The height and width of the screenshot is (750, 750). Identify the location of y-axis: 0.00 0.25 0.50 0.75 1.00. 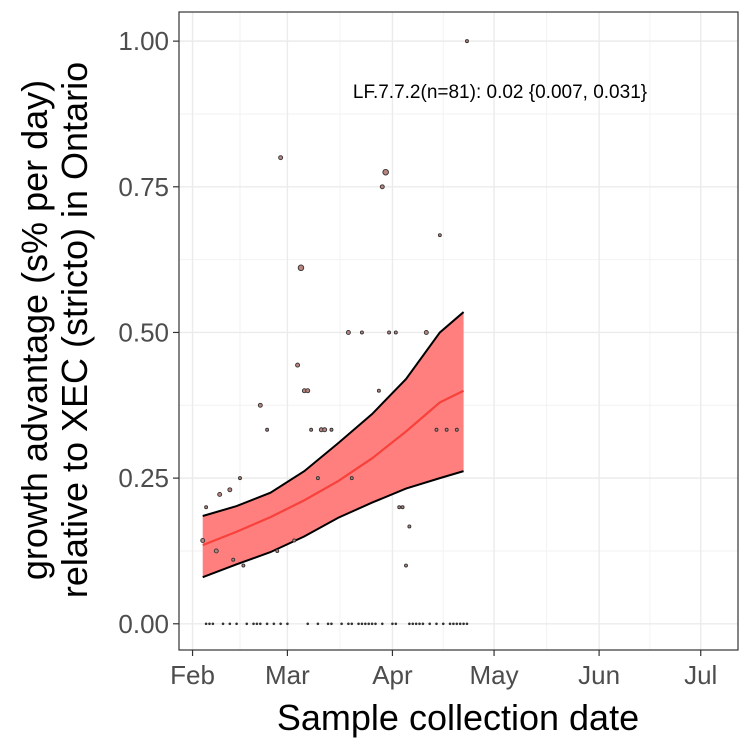
(148, 332).